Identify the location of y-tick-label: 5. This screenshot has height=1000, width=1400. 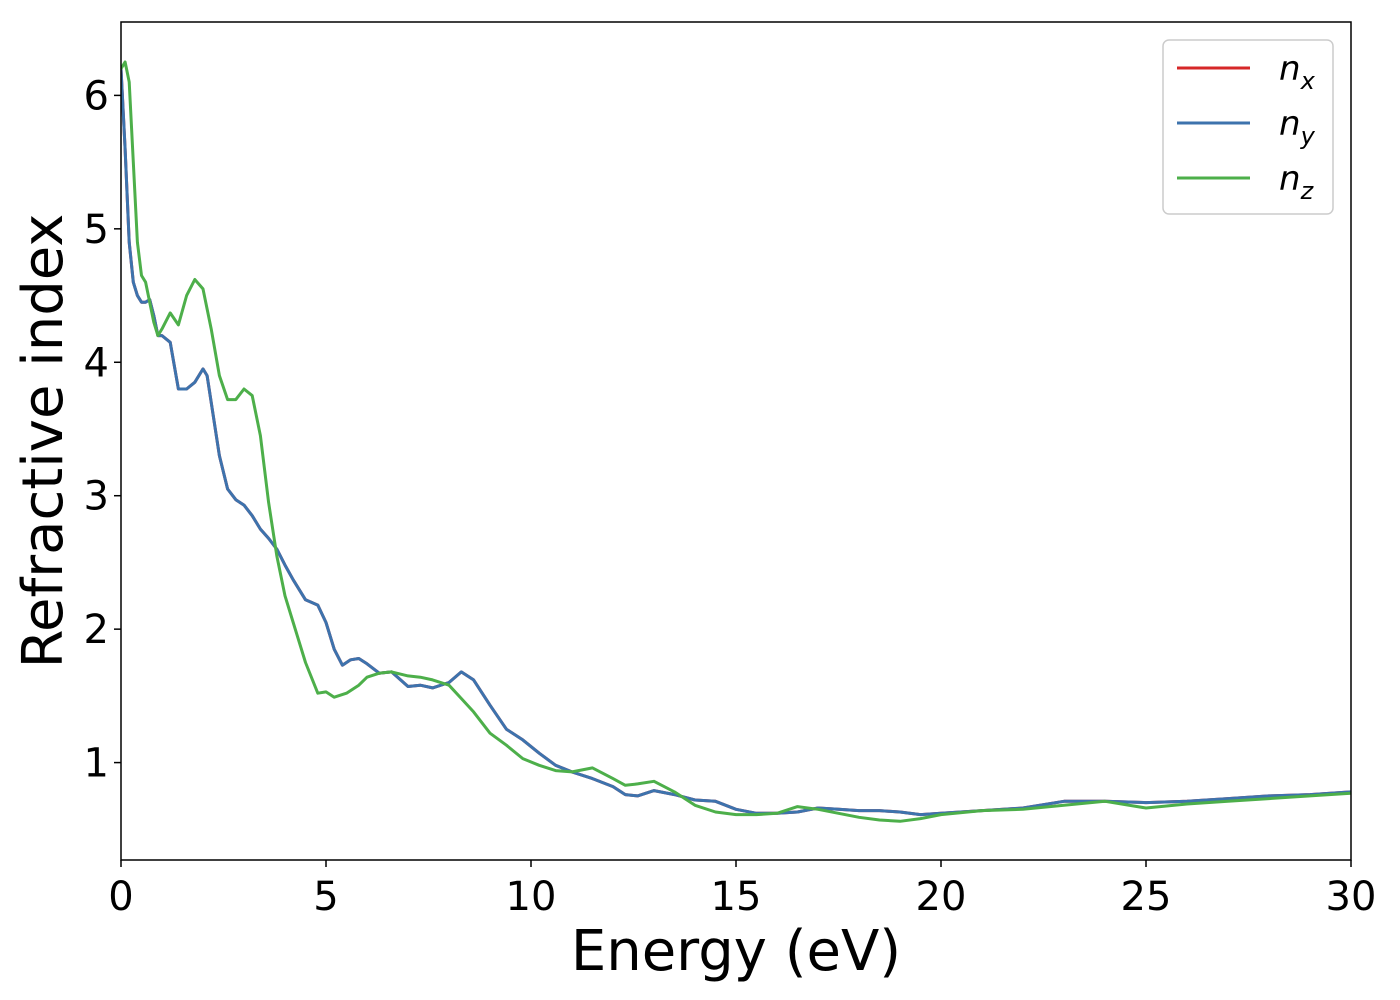
(96, 230).